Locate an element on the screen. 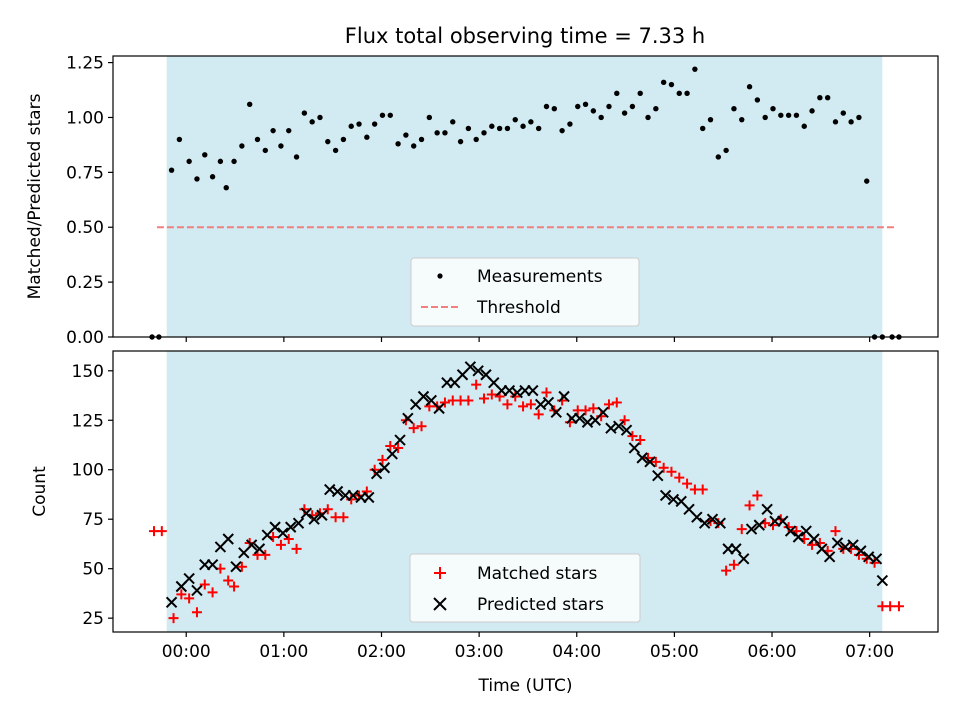 This screenshot has height=720, width=960. legend-label-measurements: Measurements is located at coordinates (540, 277).